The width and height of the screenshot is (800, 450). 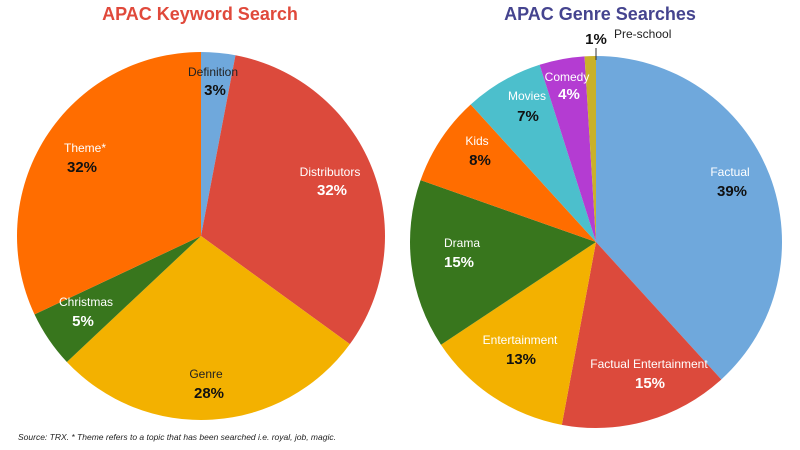 What do you see at coordinates (83, 321) in the screenshot?
I see `slice-value-keyword-christmas: 5%` at bounding box center [83, 321].